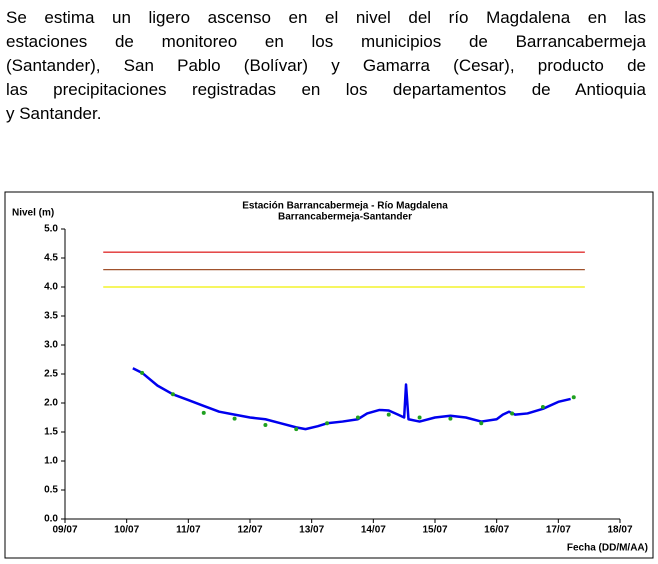 This screenshot has height=564, width=658. What do you see at coordinates (434, 530) in the screenshot?
I see `x-tick-label: 15/07` at bounding box center [434, 530].